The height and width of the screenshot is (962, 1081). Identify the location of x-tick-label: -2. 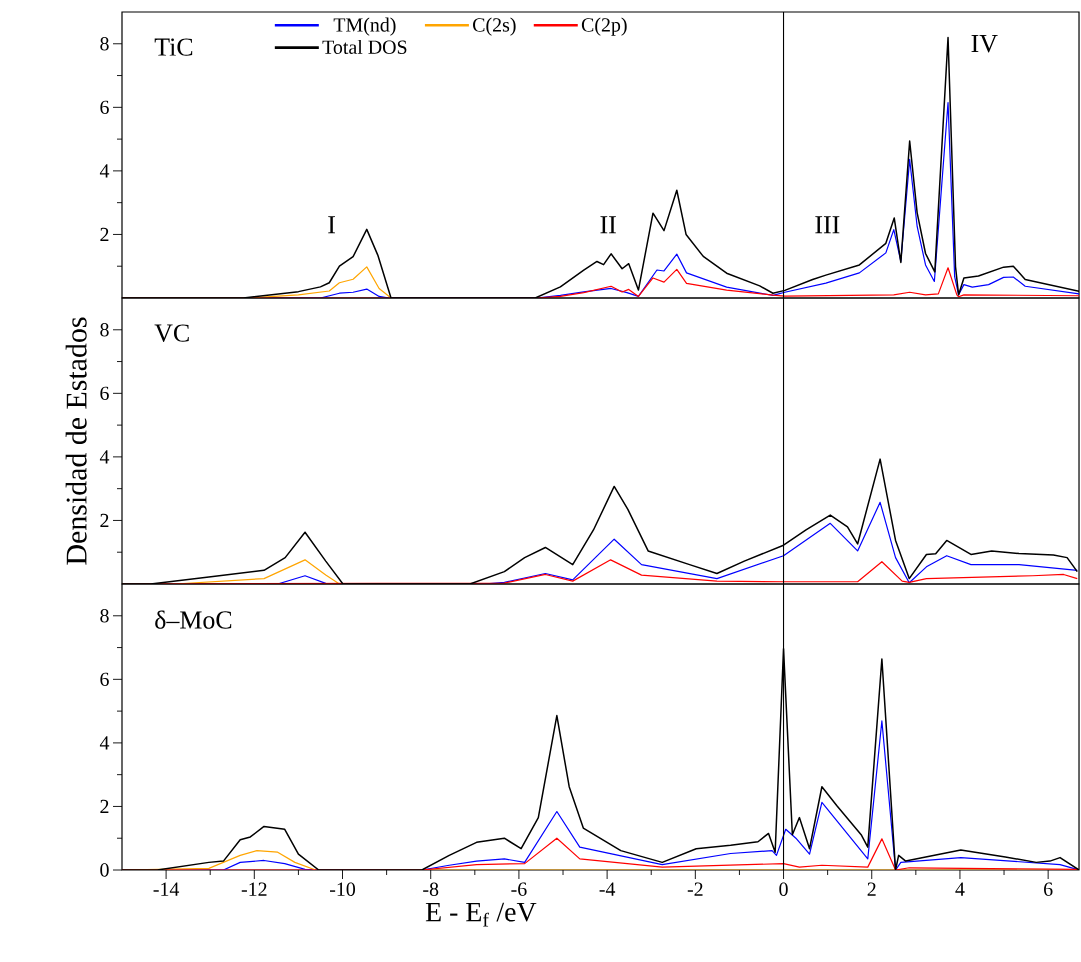
(695, 889).